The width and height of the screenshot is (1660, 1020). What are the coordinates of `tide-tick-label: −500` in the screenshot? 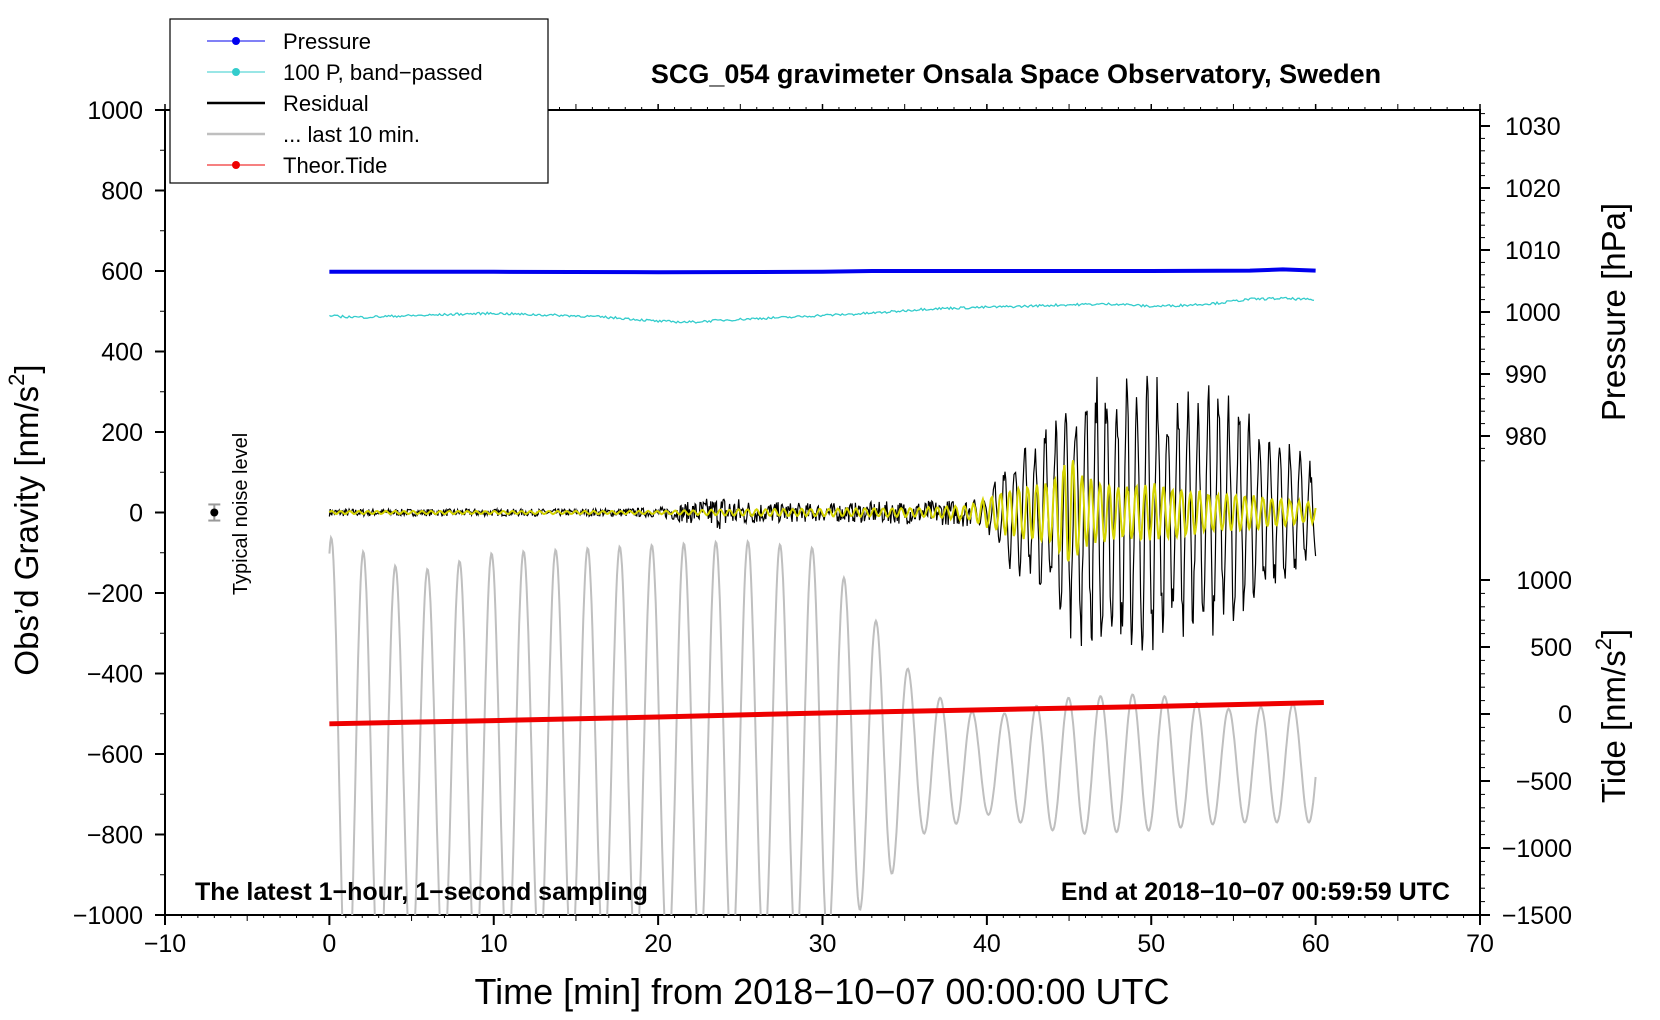 It's located at (1544, 782).